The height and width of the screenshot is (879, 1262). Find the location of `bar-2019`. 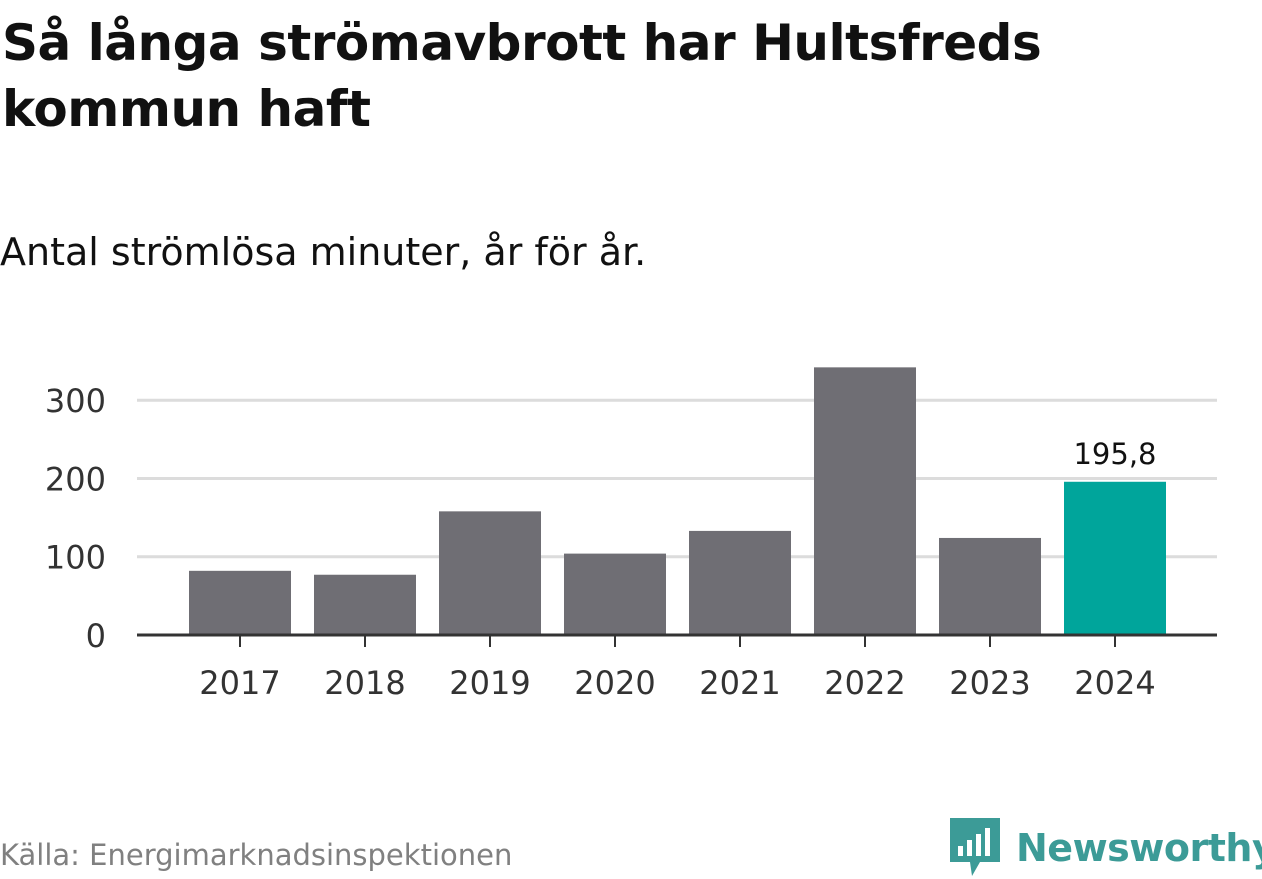

bar-2019 is located at coordinates (490, 573).